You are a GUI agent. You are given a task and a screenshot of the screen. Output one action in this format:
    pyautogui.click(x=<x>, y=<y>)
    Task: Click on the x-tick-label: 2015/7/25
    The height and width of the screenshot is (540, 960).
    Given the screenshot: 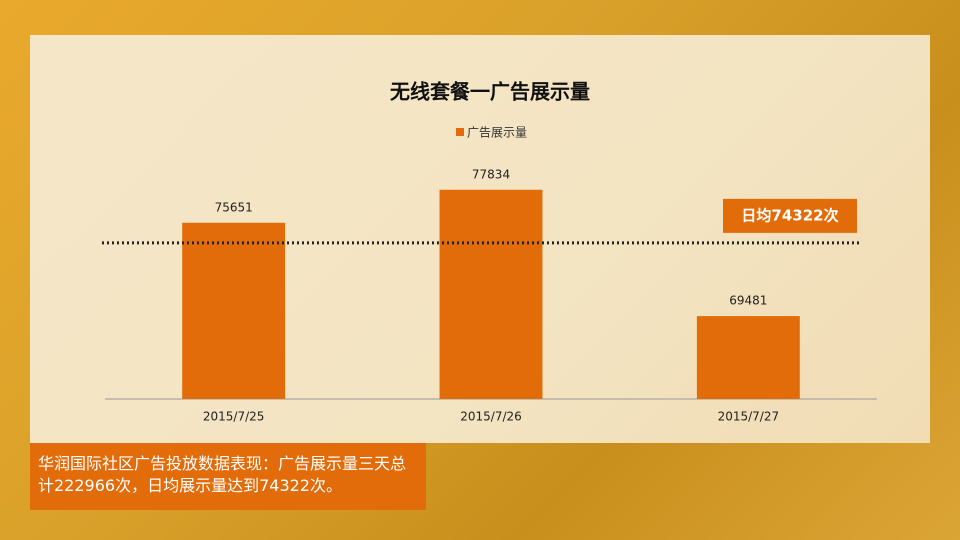 What is the action you would take?
    pyautogui.click(x=234, y=417)
    